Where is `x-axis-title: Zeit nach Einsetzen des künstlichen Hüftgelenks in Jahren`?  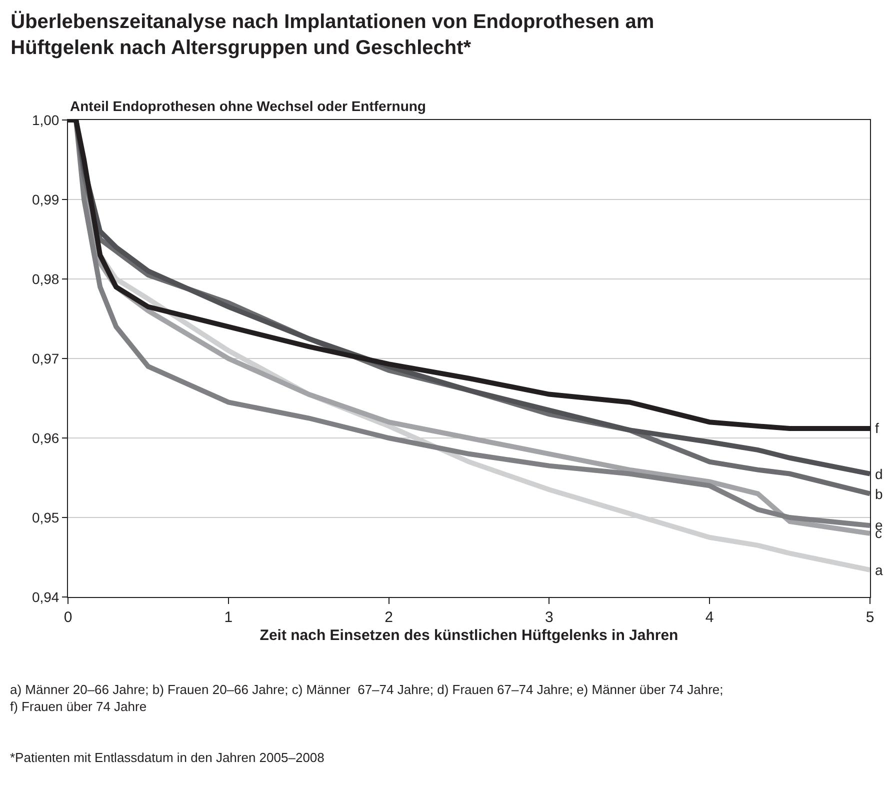
x-axis-title: Zeit nach Einsetzen des künstlichen Hüftgelenks in Jahren is located at coordinates (469, 635).